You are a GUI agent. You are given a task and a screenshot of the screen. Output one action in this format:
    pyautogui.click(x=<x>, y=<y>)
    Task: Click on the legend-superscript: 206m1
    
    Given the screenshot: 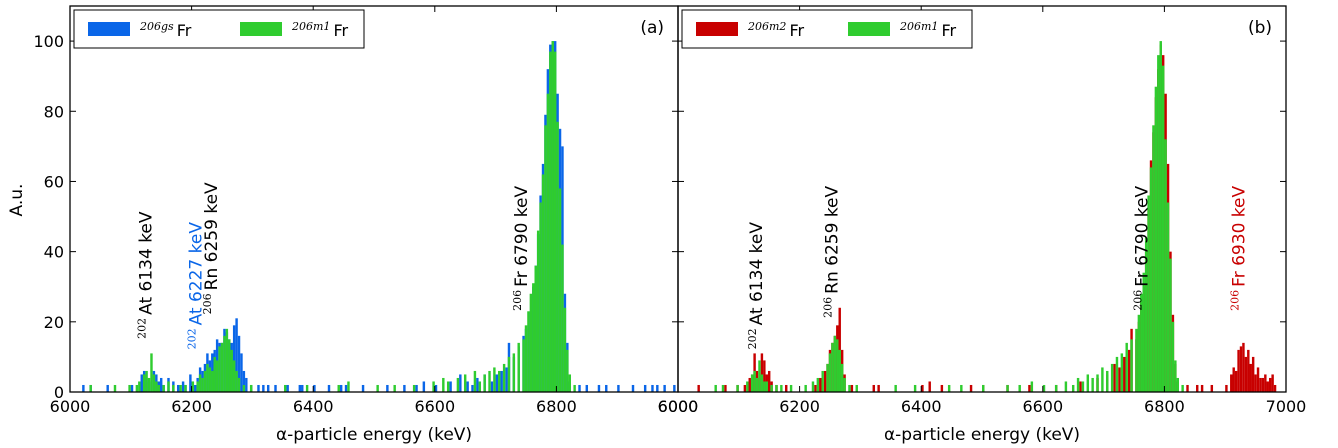 What is the action you would take?
    pyautogui.click(x=310, y=26)
    